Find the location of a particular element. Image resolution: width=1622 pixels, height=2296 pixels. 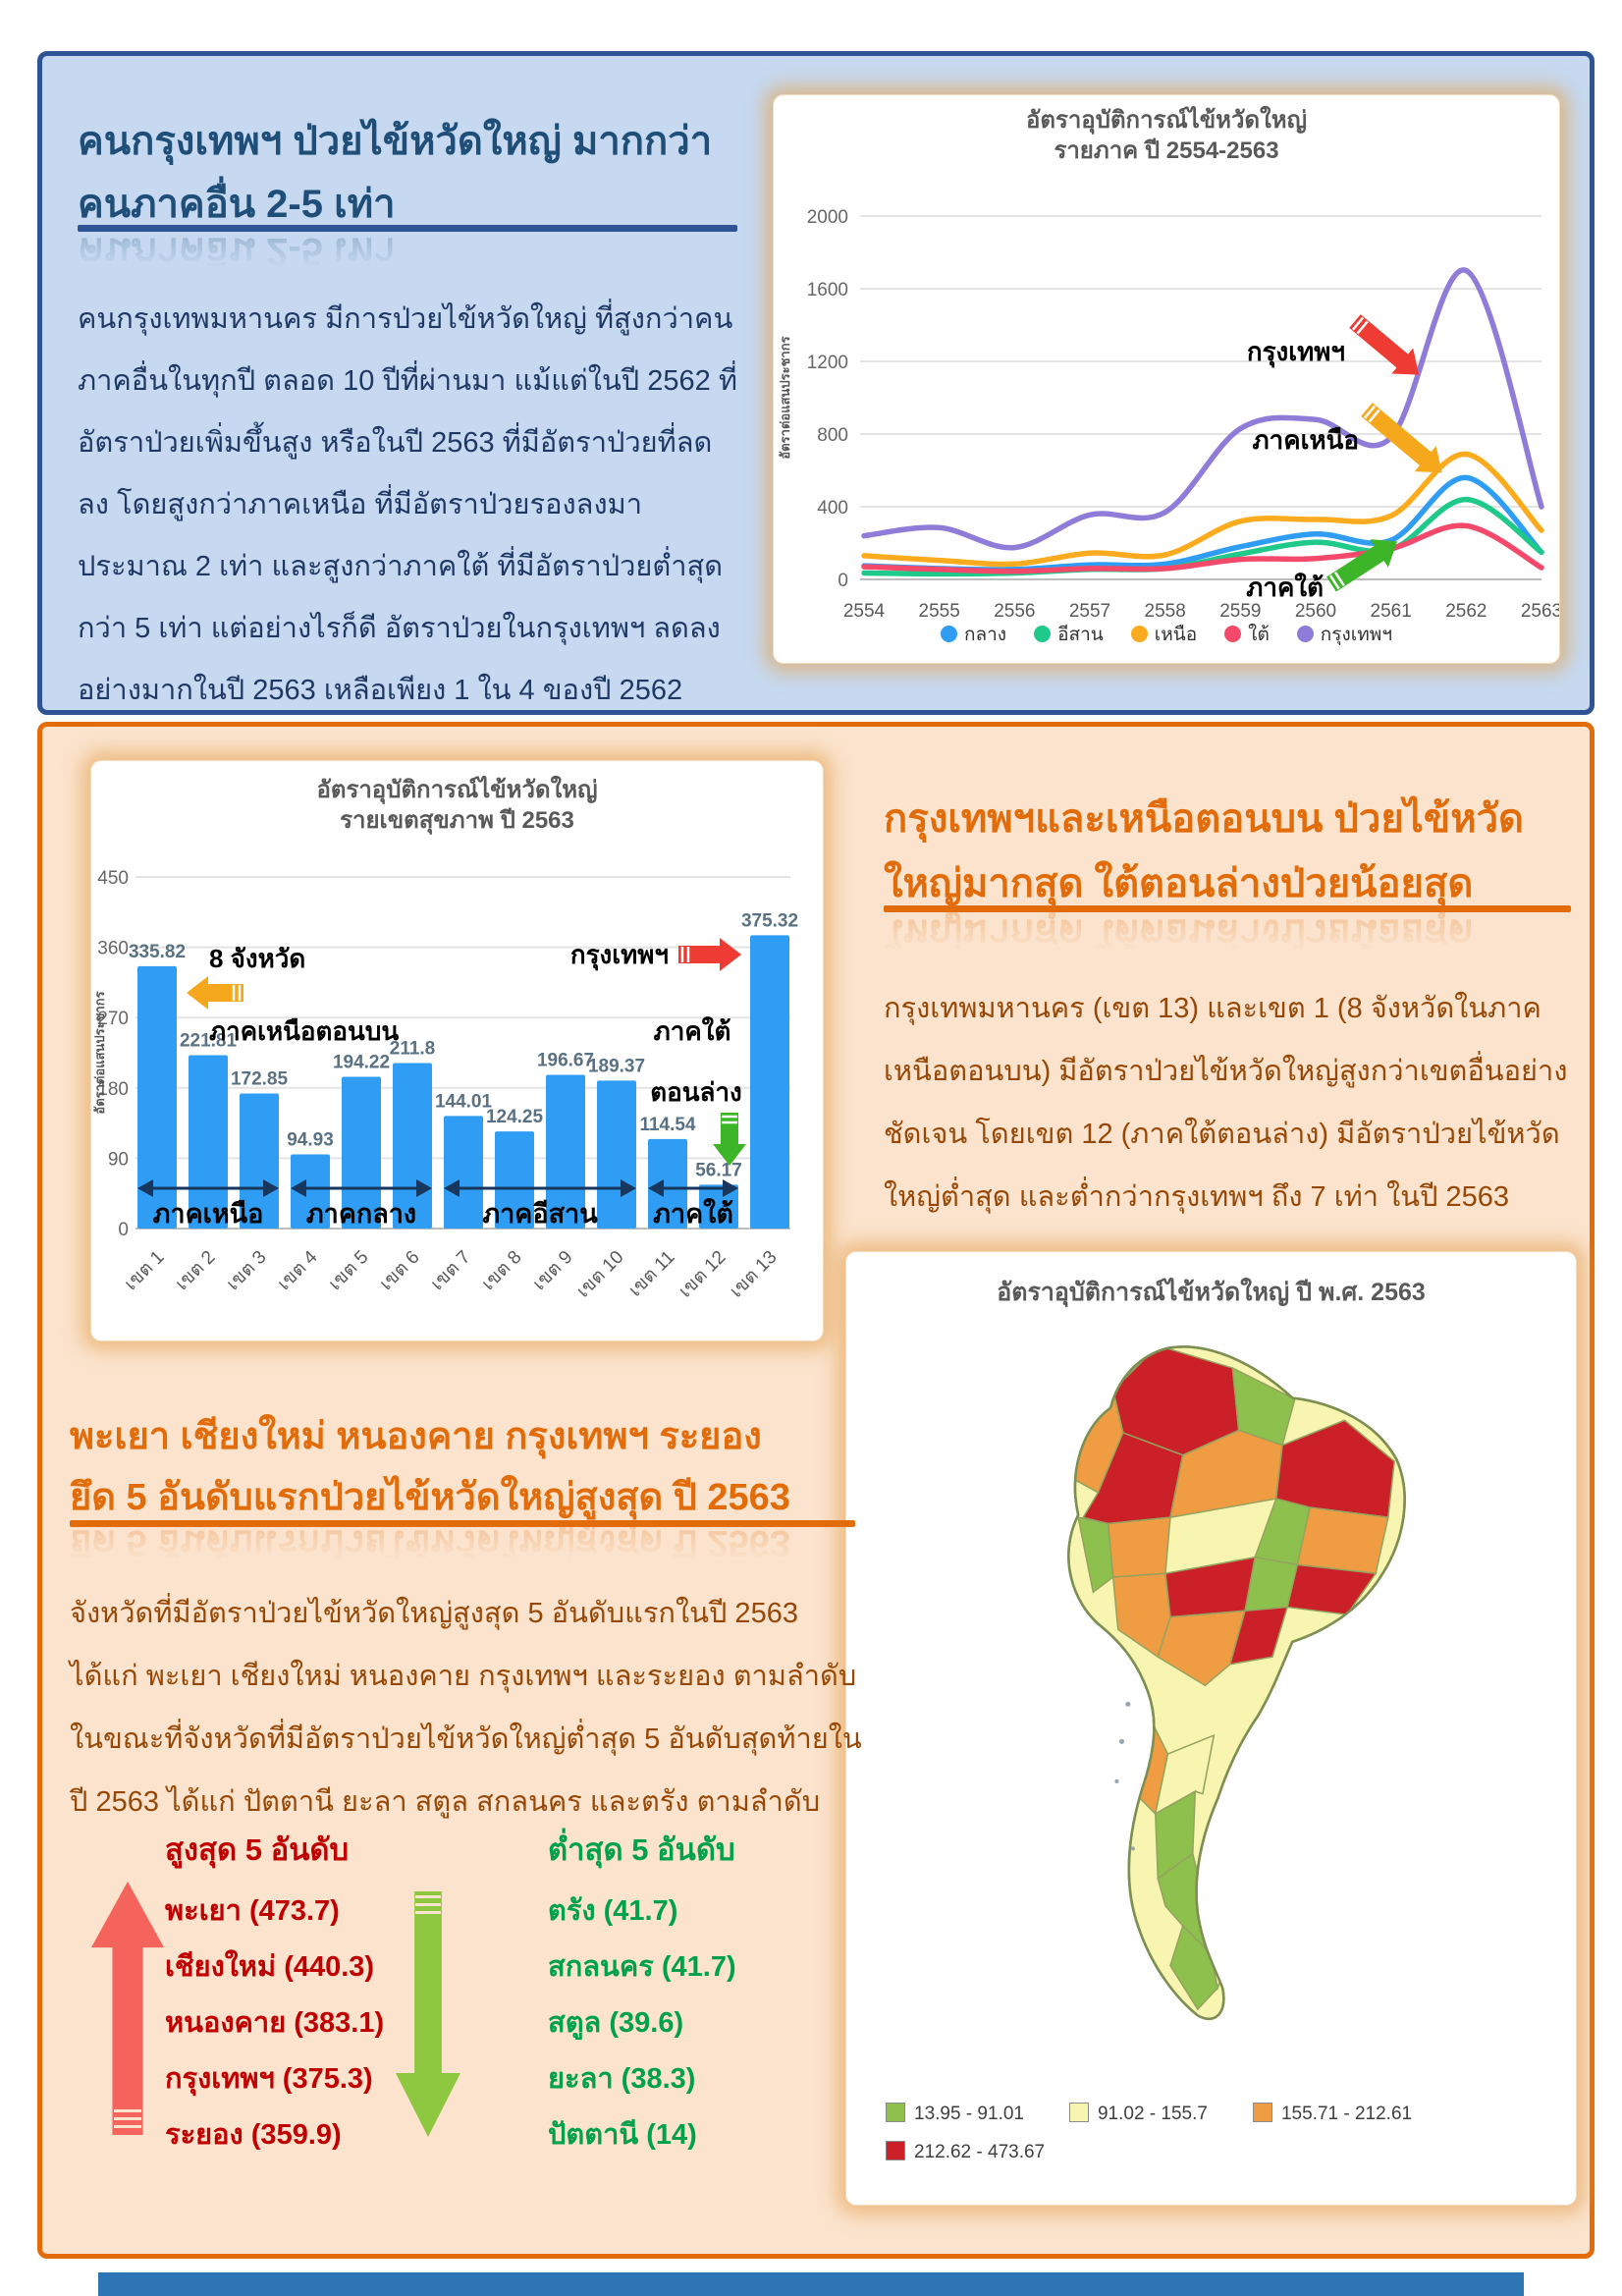

bar-เขต 7 is located at coordinates (463, 1172).